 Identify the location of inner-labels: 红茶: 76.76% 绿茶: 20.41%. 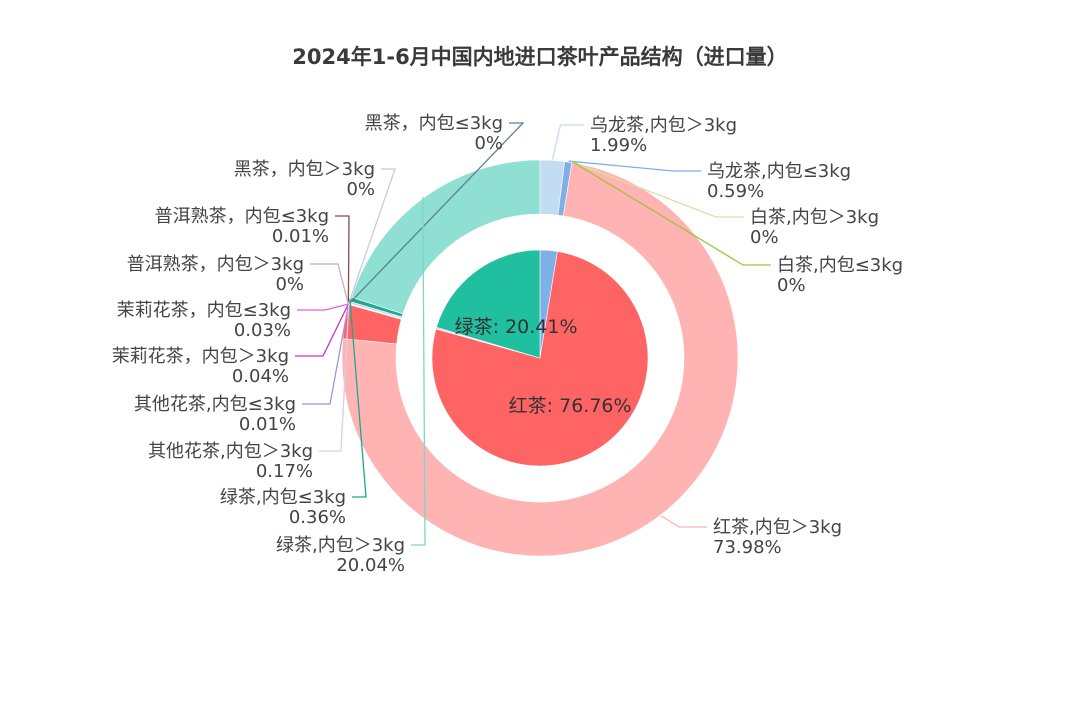
(543, 366).